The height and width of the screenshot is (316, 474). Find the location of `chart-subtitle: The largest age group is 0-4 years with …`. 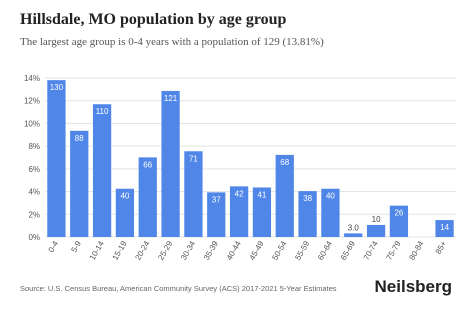

chart-subtitle: The largest age group is 0-4 years with … is located at coordinates (172, 42).